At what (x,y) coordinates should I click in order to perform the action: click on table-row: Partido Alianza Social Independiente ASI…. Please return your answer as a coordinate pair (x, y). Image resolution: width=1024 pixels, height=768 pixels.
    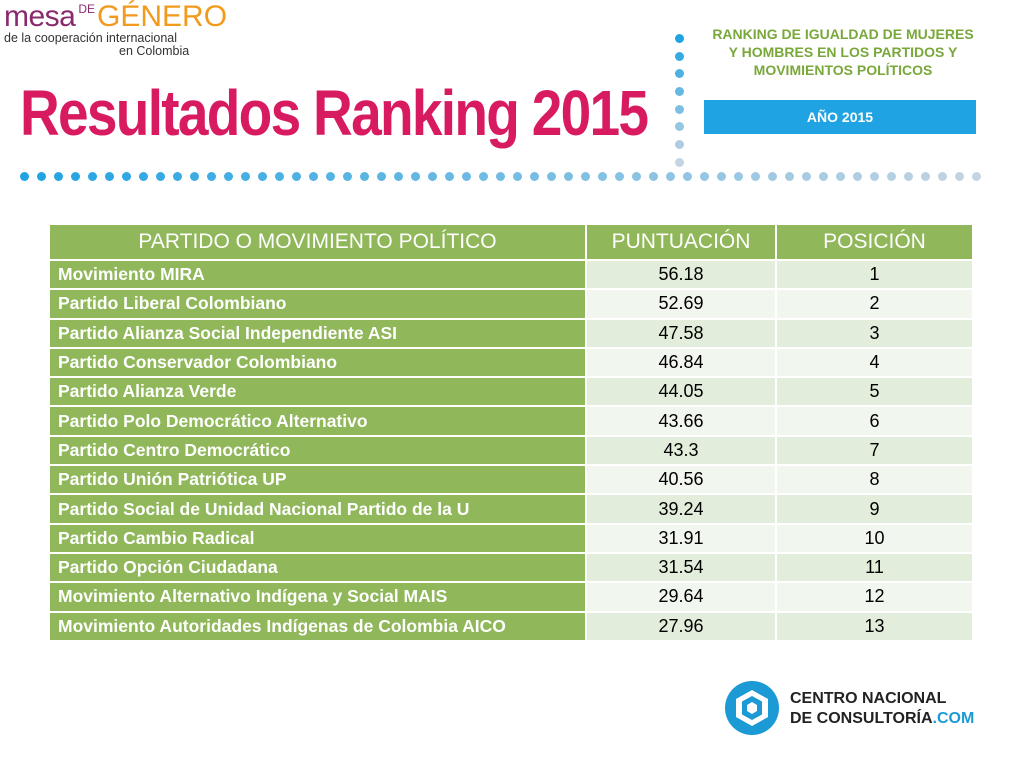
    Looking at the image, I should click on (511, 333).